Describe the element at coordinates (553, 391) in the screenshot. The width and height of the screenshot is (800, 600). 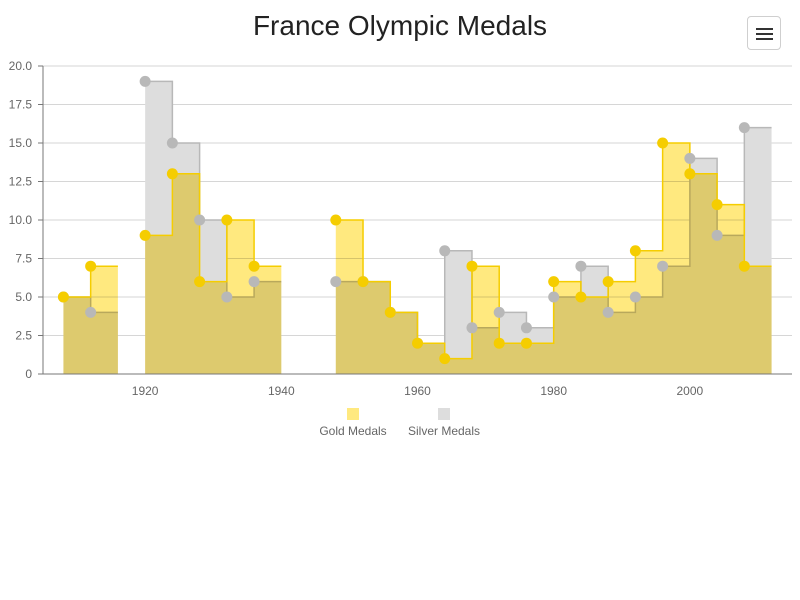
I see `x-tick-label: 1980` at that location.